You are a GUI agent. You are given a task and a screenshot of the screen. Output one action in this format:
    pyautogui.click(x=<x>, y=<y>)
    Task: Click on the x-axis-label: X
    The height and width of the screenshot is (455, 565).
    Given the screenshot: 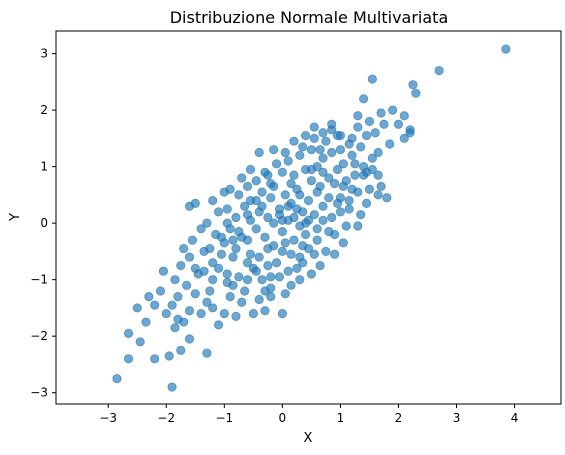 What is the action you would take?
    pyautogui.click(x=308, y=438)
    